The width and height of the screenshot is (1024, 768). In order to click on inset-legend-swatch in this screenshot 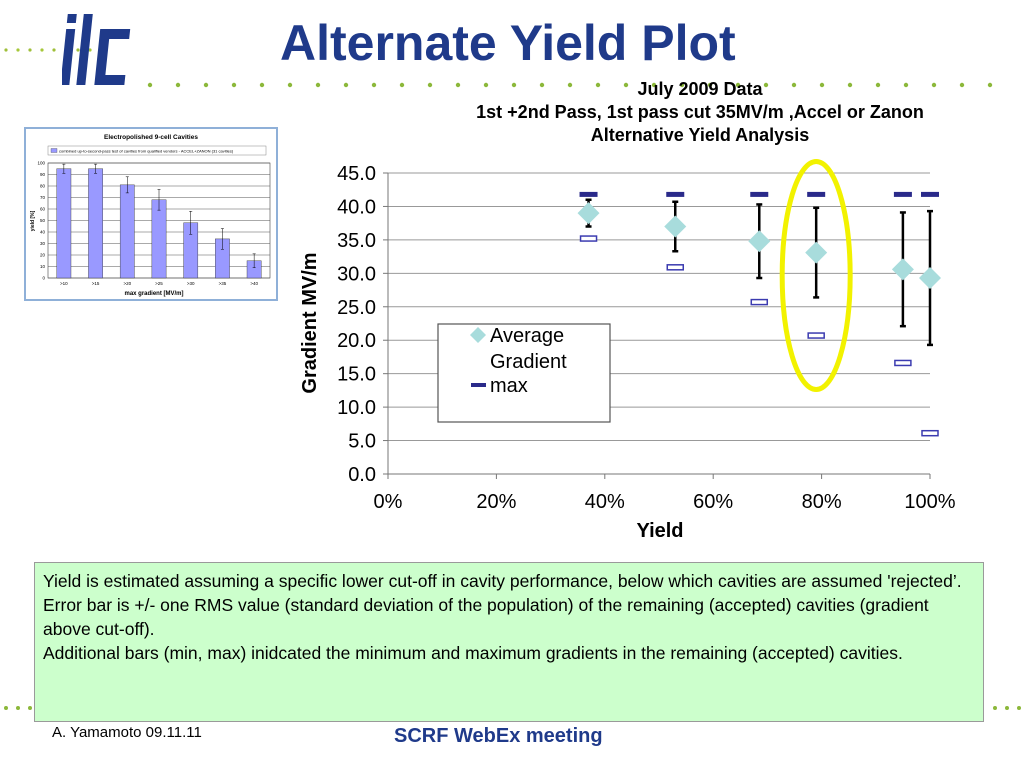, I will do `click(54, 150)`.